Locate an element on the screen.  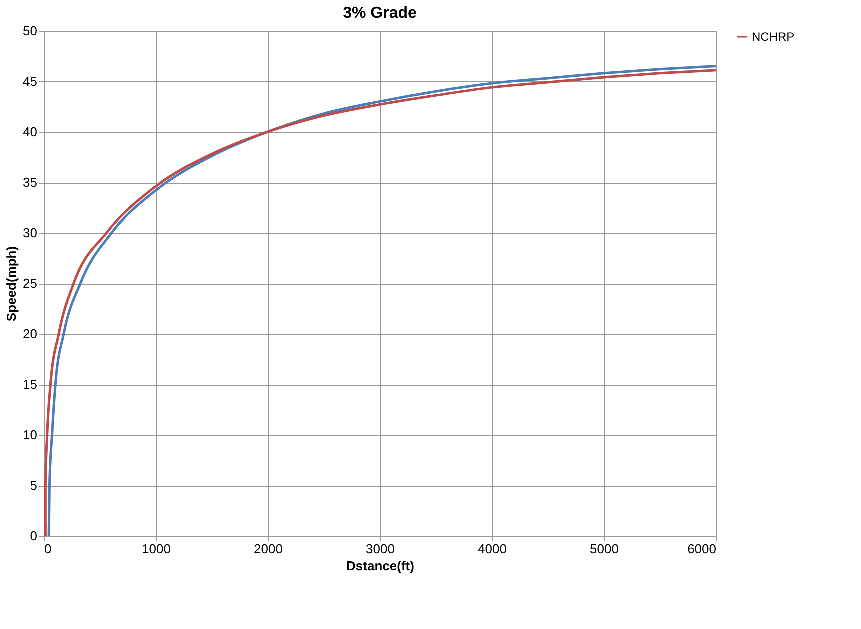
legend-label: NCHRP is located at coordinates (773, 37).